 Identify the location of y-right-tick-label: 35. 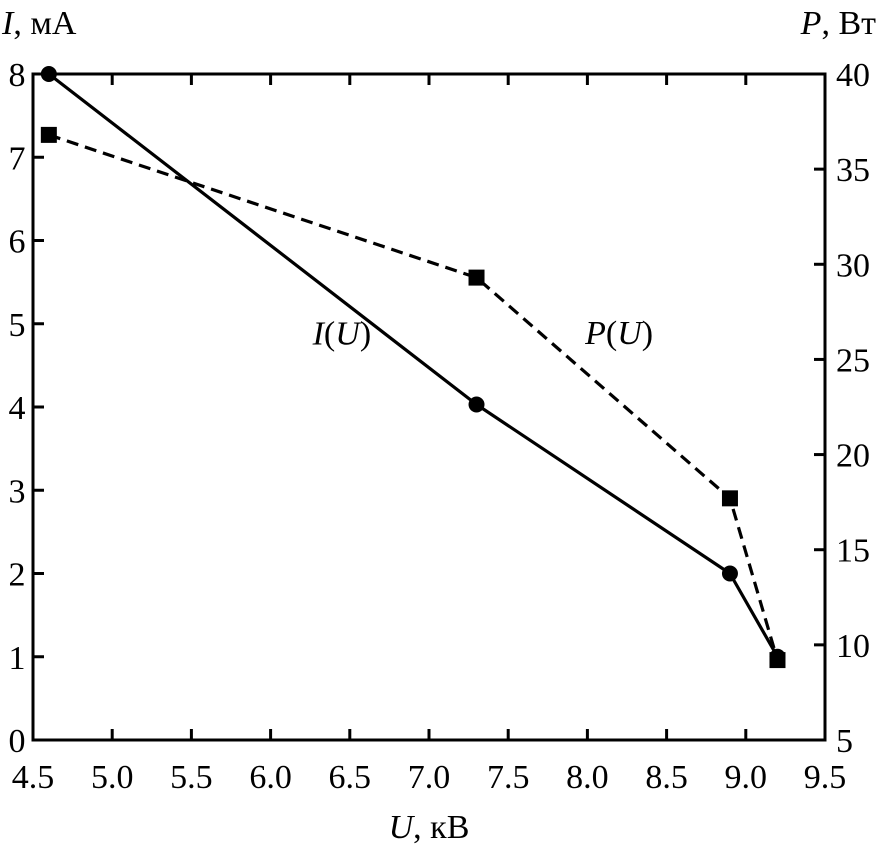
(853, 170).